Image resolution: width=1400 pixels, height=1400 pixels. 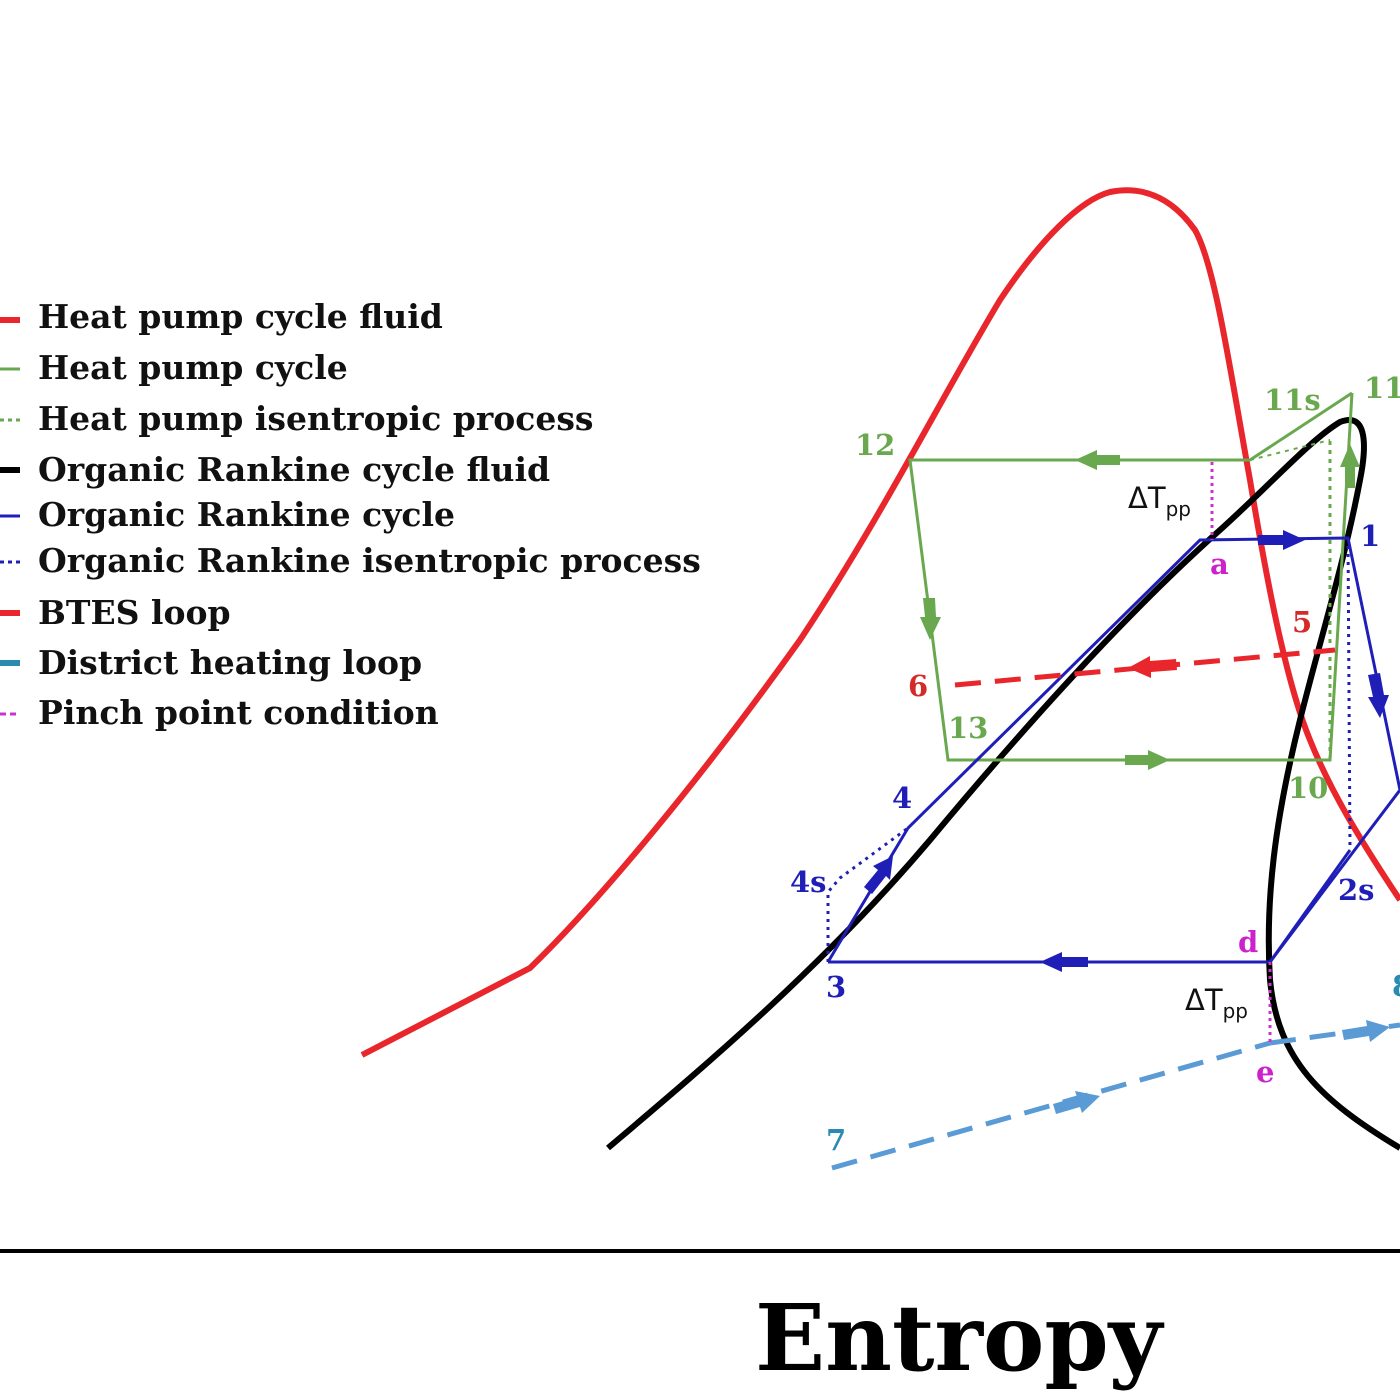 What do you see at coordinates (1302, 622) in the screenshot?
I see `point-label-5: 5` at bounding box center [1302, 622].